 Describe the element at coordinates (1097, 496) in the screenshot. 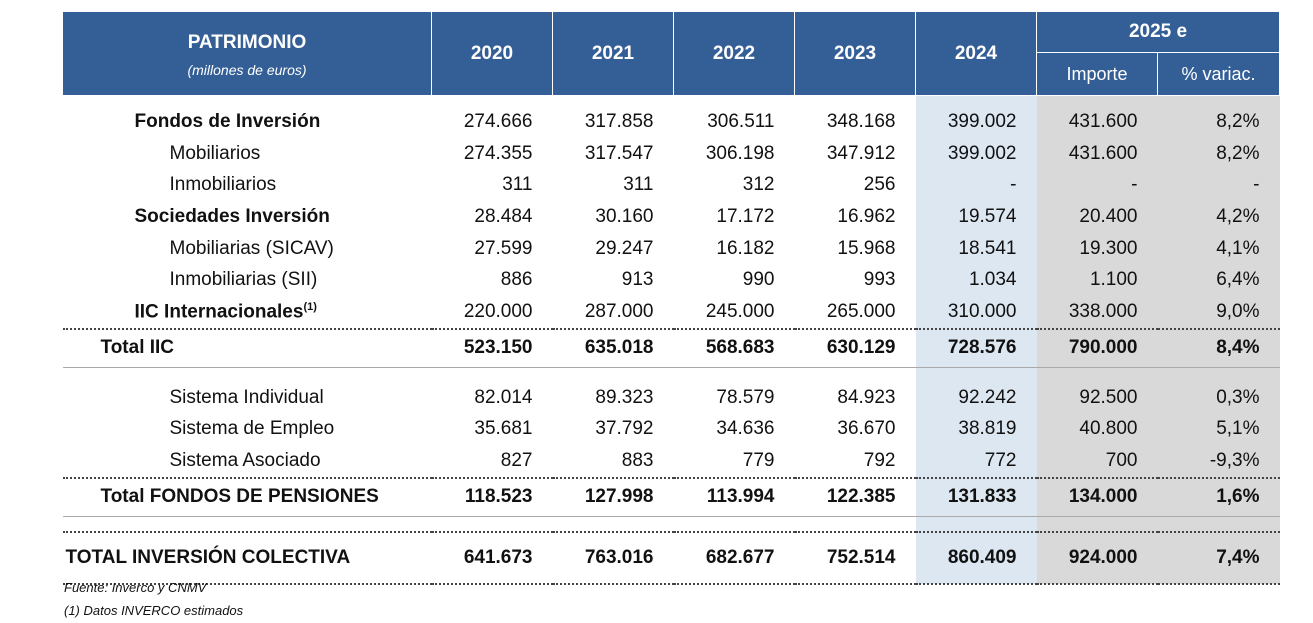

I see `table-cell: 134.000` at that location.